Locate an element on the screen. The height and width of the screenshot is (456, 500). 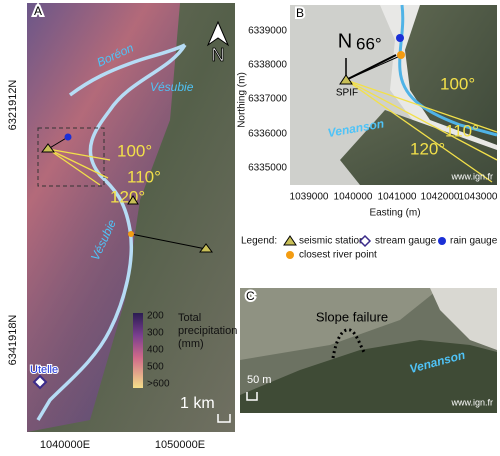
colorbar is located at coordinates (138, 350).